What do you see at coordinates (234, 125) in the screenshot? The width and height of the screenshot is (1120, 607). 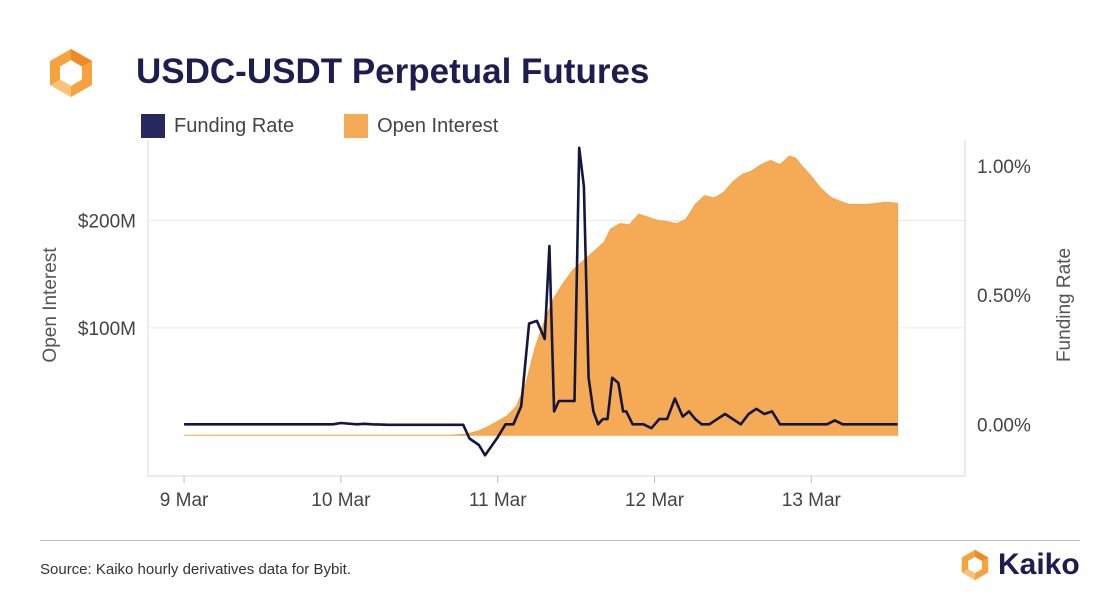 I see `legend-label-funding-rate: Funding Rate` at bounding box center [234, 125].